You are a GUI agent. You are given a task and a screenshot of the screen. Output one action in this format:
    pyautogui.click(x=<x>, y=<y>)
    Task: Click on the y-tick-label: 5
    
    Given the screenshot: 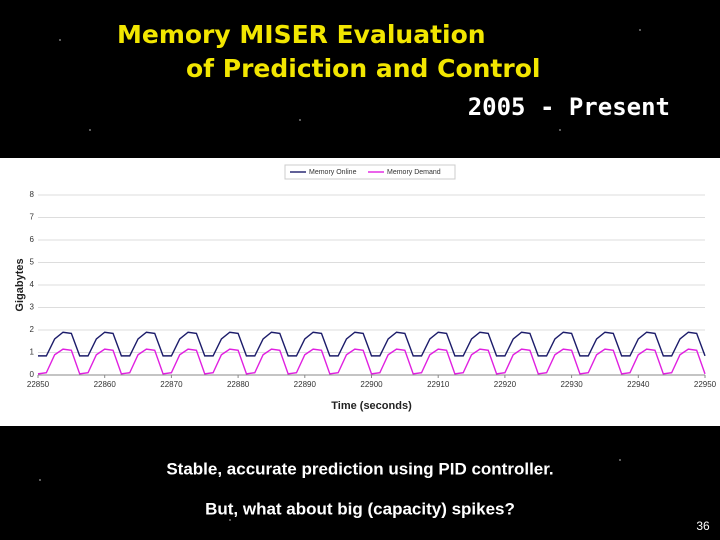 What is the action you would take?
    pyautogui.click(x=32, y=262)
    